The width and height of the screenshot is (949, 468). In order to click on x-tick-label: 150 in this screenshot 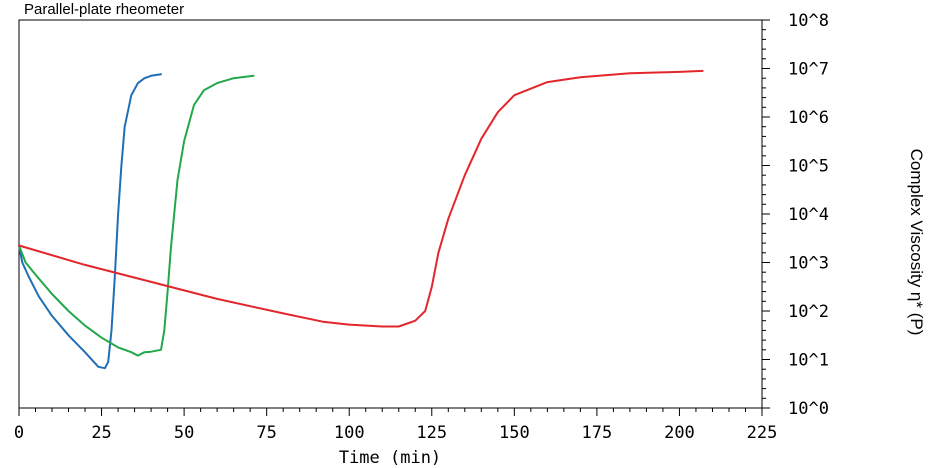, I will do `click(514, 433)`.